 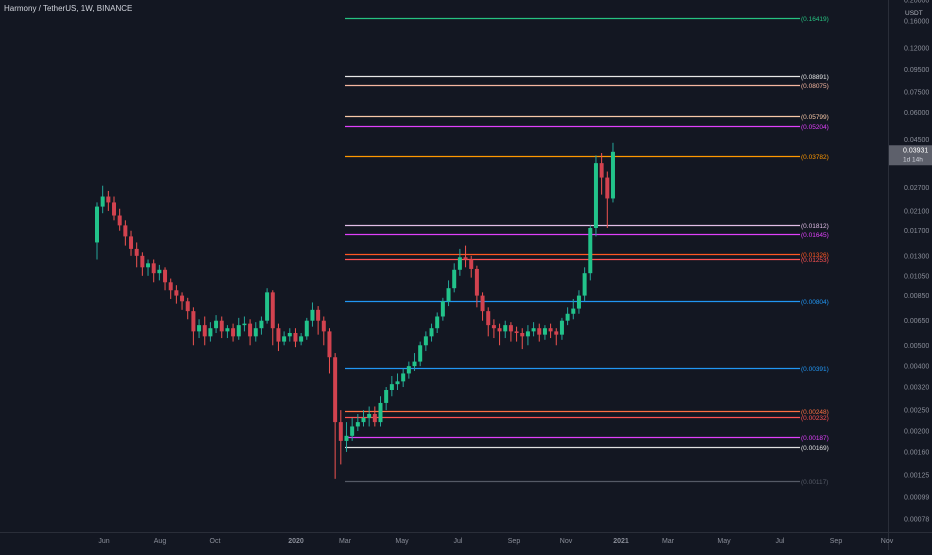 What do you see at coordinates (916, 346) in the screenshot?
I see `y-tick-label: 0.00500` at bounding box center [916, 346].